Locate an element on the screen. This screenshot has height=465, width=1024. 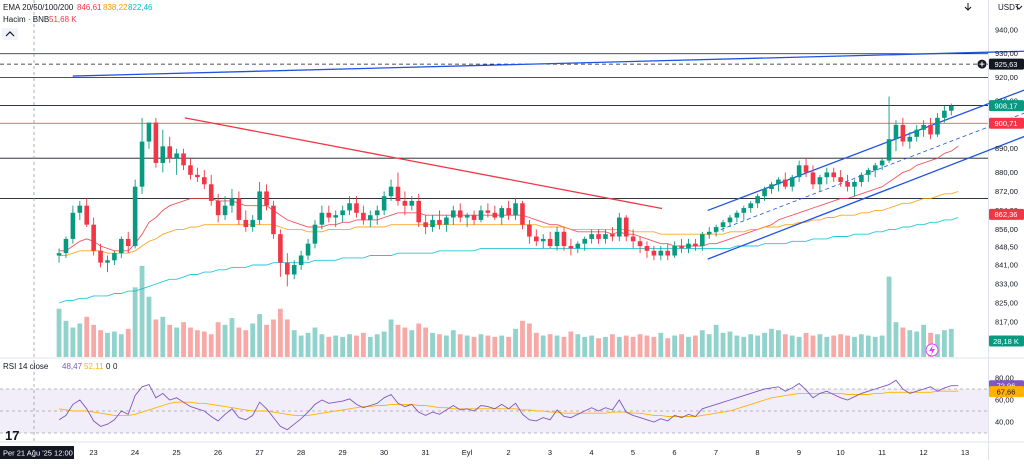
price-axis-label: 817,00 is located at coordinates (1006, 322).